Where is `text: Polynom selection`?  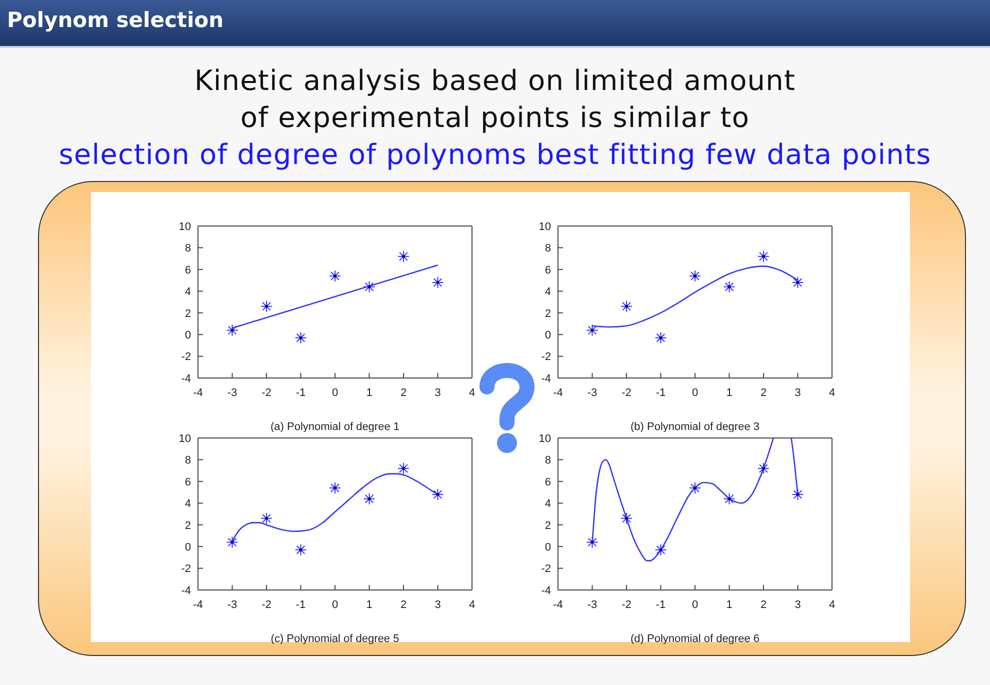 text: Polynom selection is located at coordinates (115, 20).